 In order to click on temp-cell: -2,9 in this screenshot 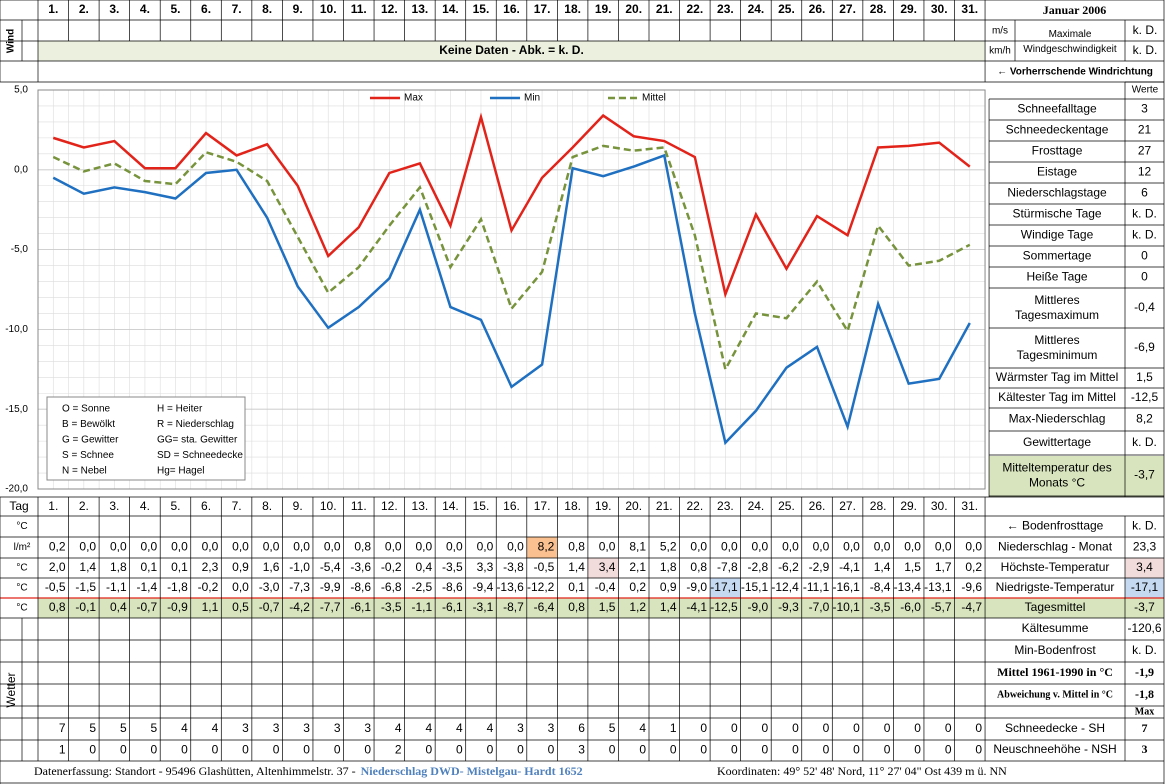, I will do `click(819, 567)`.